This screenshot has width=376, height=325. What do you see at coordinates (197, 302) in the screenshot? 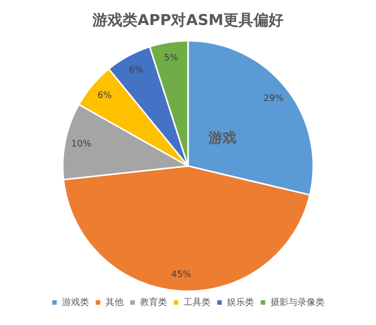
I see `legend-label: 工具类` at bounding box center [197, 302].